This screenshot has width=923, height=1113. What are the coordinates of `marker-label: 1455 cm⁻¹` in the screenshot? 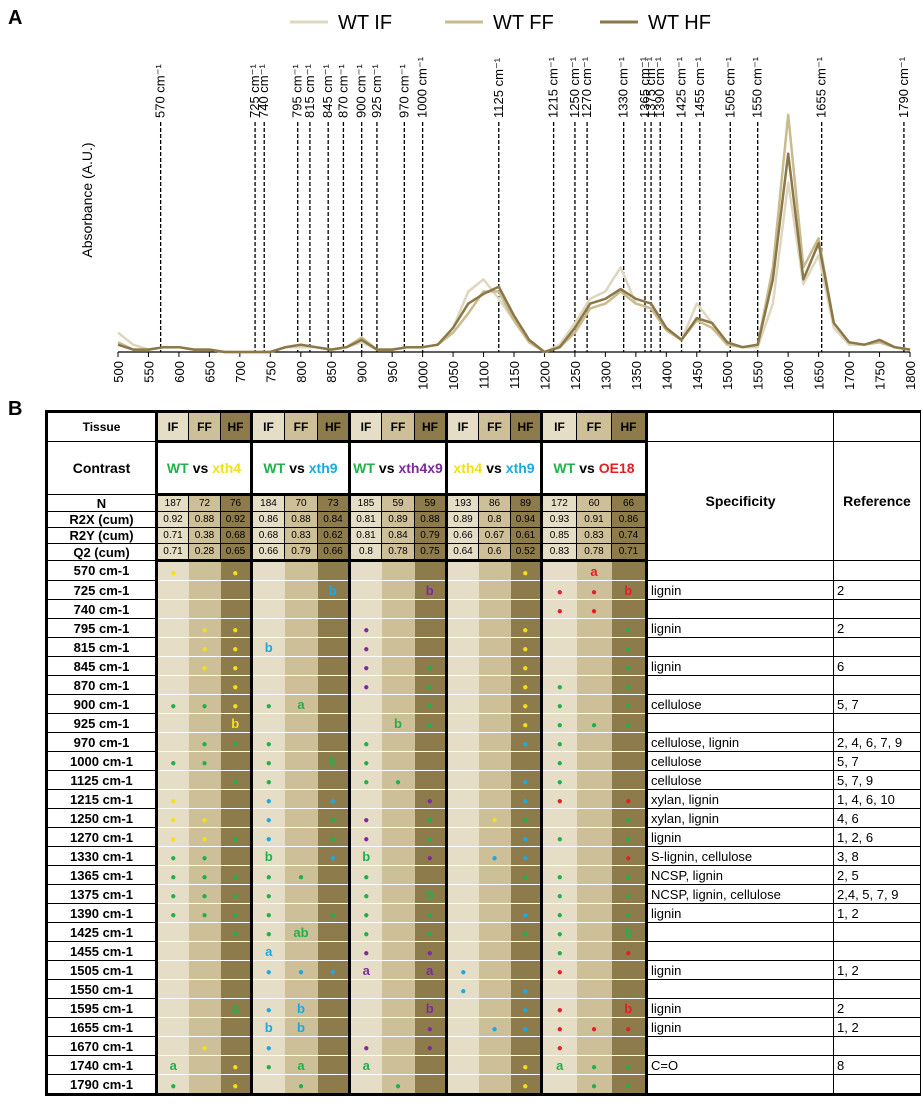 It's located at (699, 87).